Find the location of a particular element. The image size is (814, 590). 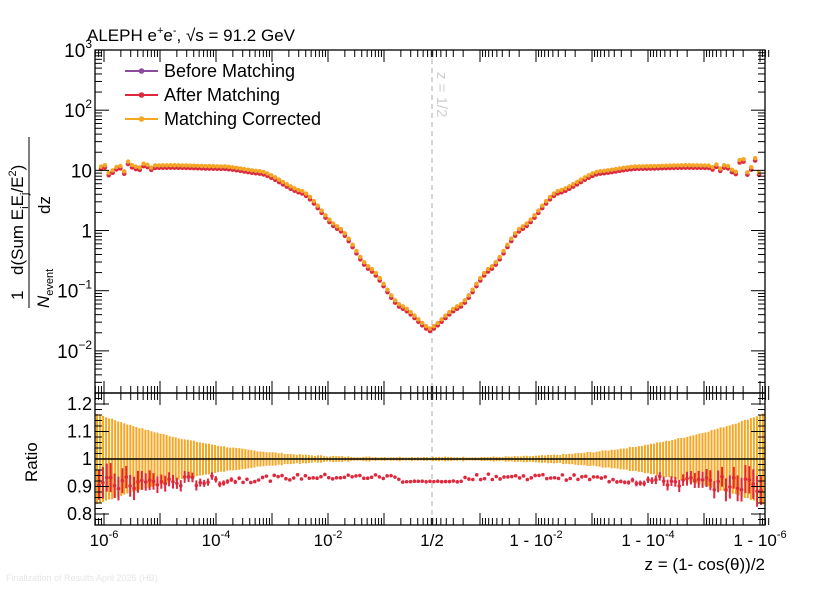

top-ylabel-numerator: d(Sum EiEj/E2) is located at coordinates (19, 220).